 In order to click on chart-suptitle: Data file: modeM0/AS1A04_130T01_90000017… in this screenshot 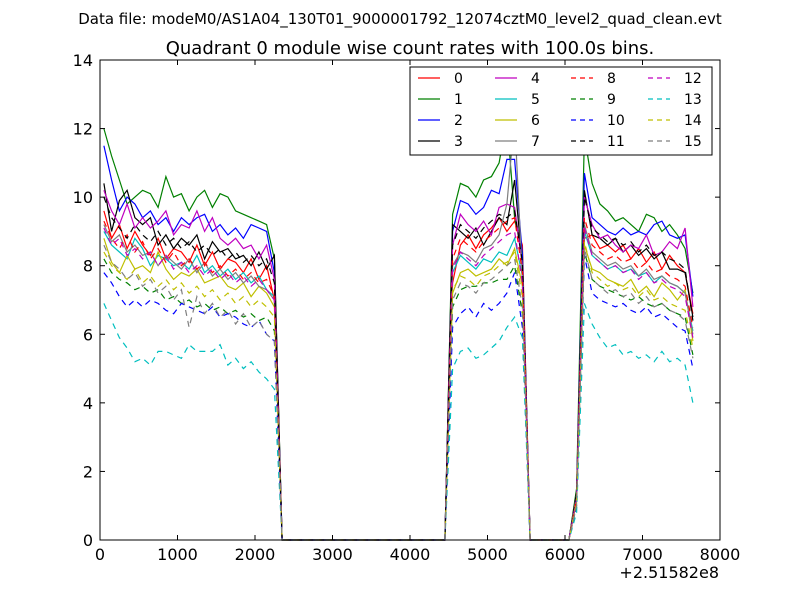, I will do `click(400, 19)`.